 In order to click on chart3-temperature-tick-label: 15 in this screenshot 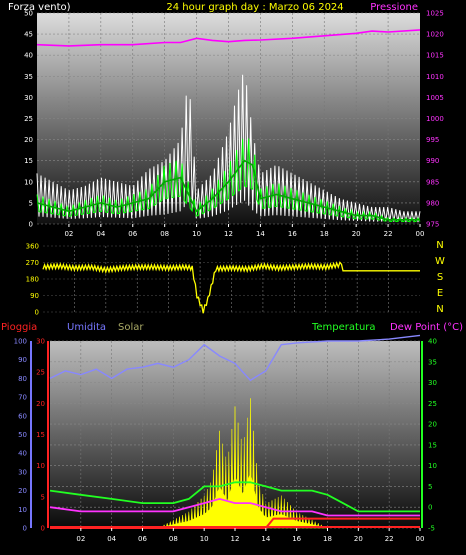, I will do `click(432, 445)`.